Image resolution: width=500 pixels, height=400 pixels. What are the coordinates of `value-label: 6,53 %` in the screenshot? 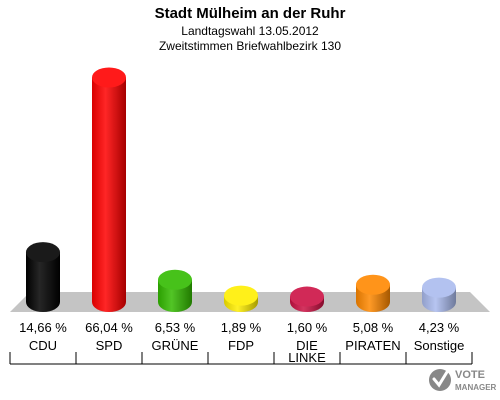 It's located at (175, 327).